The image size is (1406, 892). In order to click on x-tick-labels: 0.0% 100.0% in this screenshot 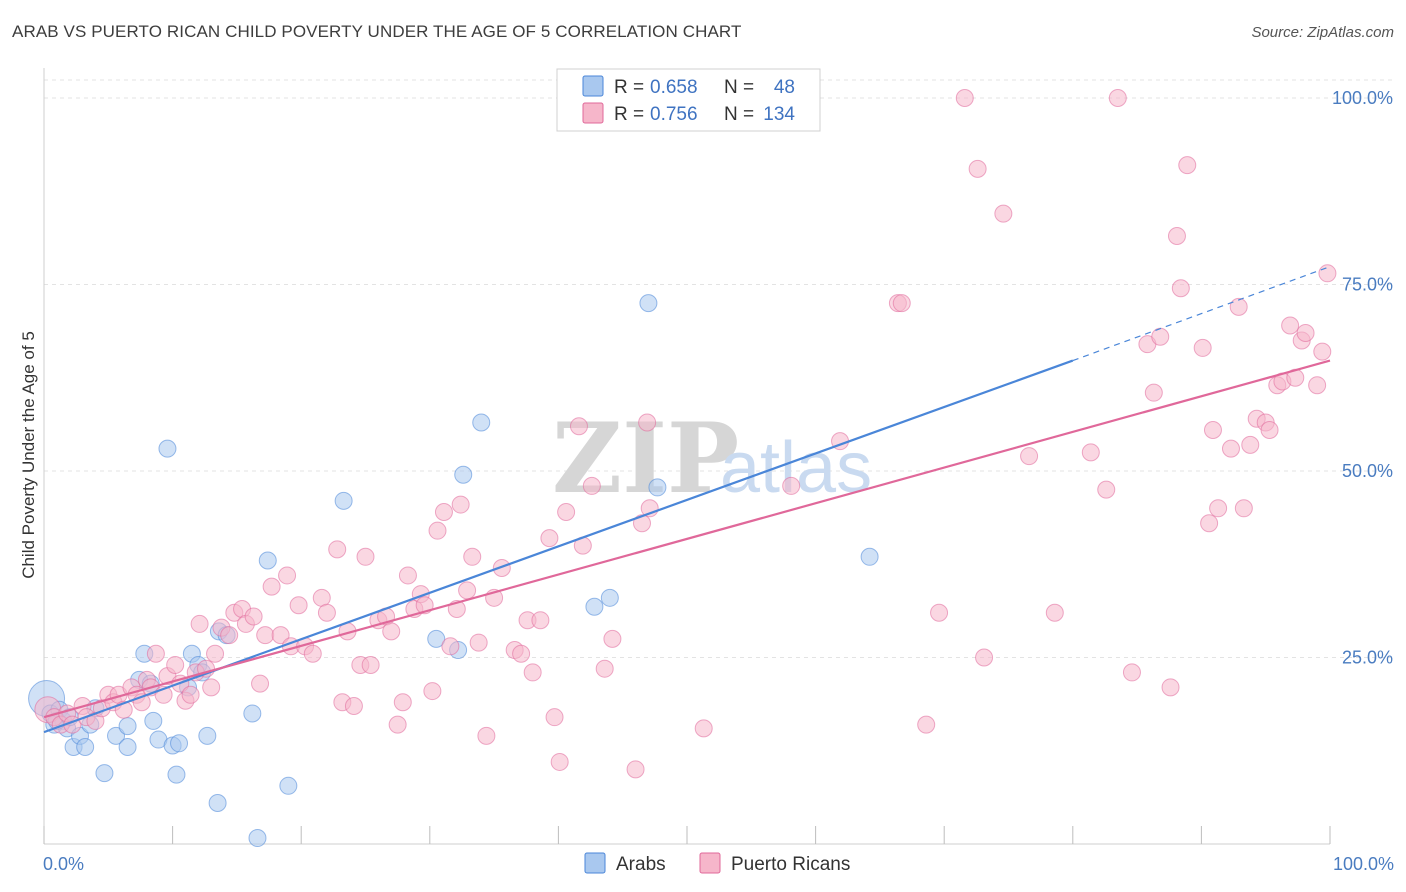, I will do `click(718, 864)`.